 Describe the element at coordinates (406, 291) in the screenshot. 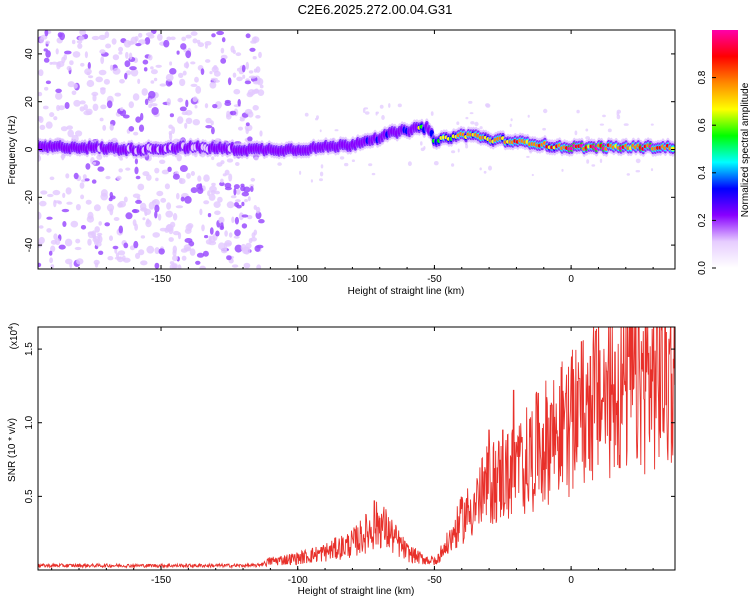

I see `spectrogram-x-axis-label: Height of straight line (km)` at that location.